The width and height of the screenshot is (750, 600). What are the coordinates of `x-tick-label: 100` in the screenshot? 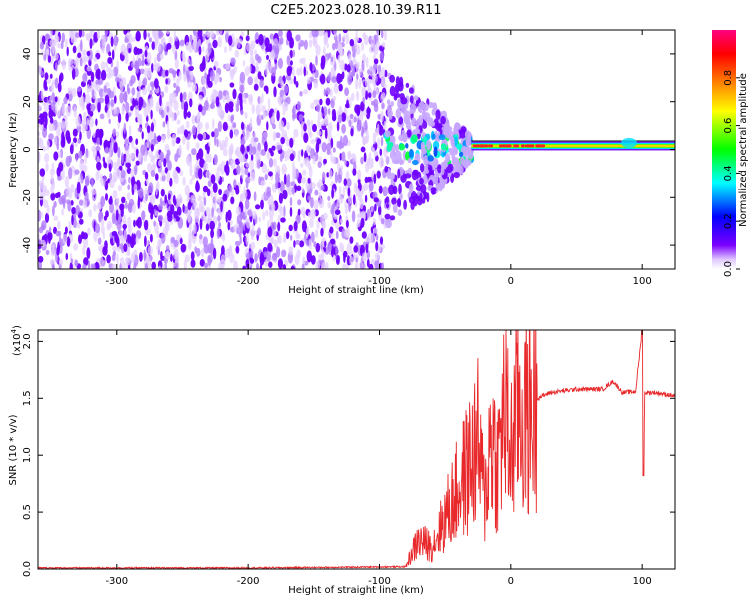 It's located at (642, 281).